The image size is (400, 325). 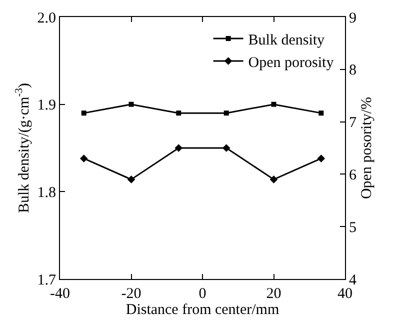 I want to click on y-tick-label: 1.8, so click(x=46, y=192).